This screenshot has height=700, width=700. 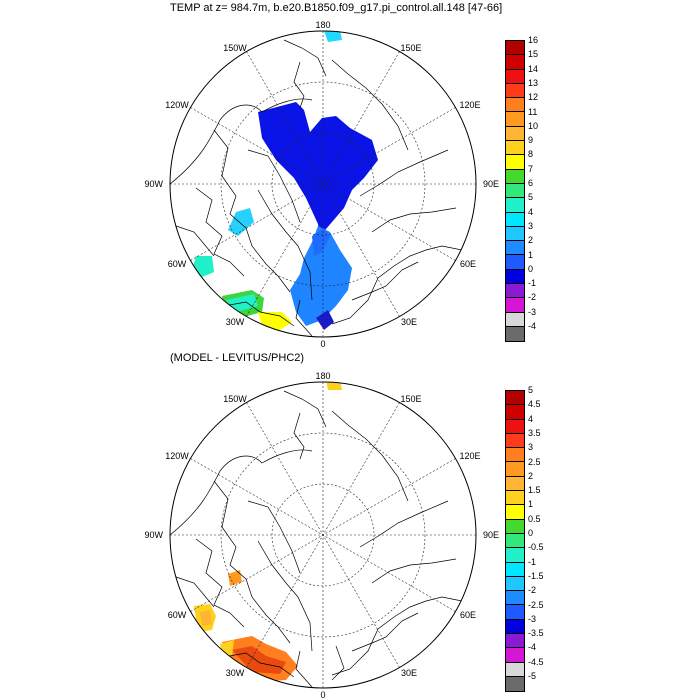 What do you see at coordinates (534, 432) in the screenshot?
I see `colorbar-tick-label: 3.5` at bounding box center [534, 432].